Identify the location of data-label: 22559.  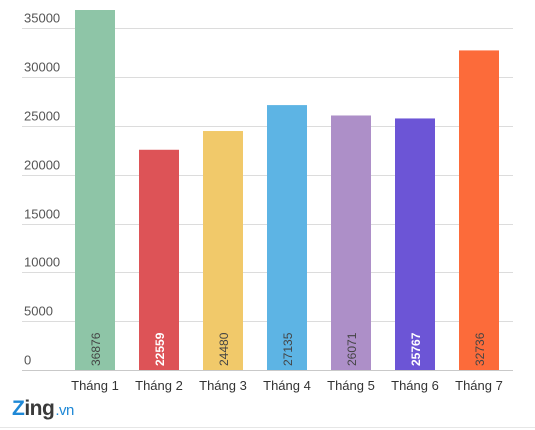
(160, 349).